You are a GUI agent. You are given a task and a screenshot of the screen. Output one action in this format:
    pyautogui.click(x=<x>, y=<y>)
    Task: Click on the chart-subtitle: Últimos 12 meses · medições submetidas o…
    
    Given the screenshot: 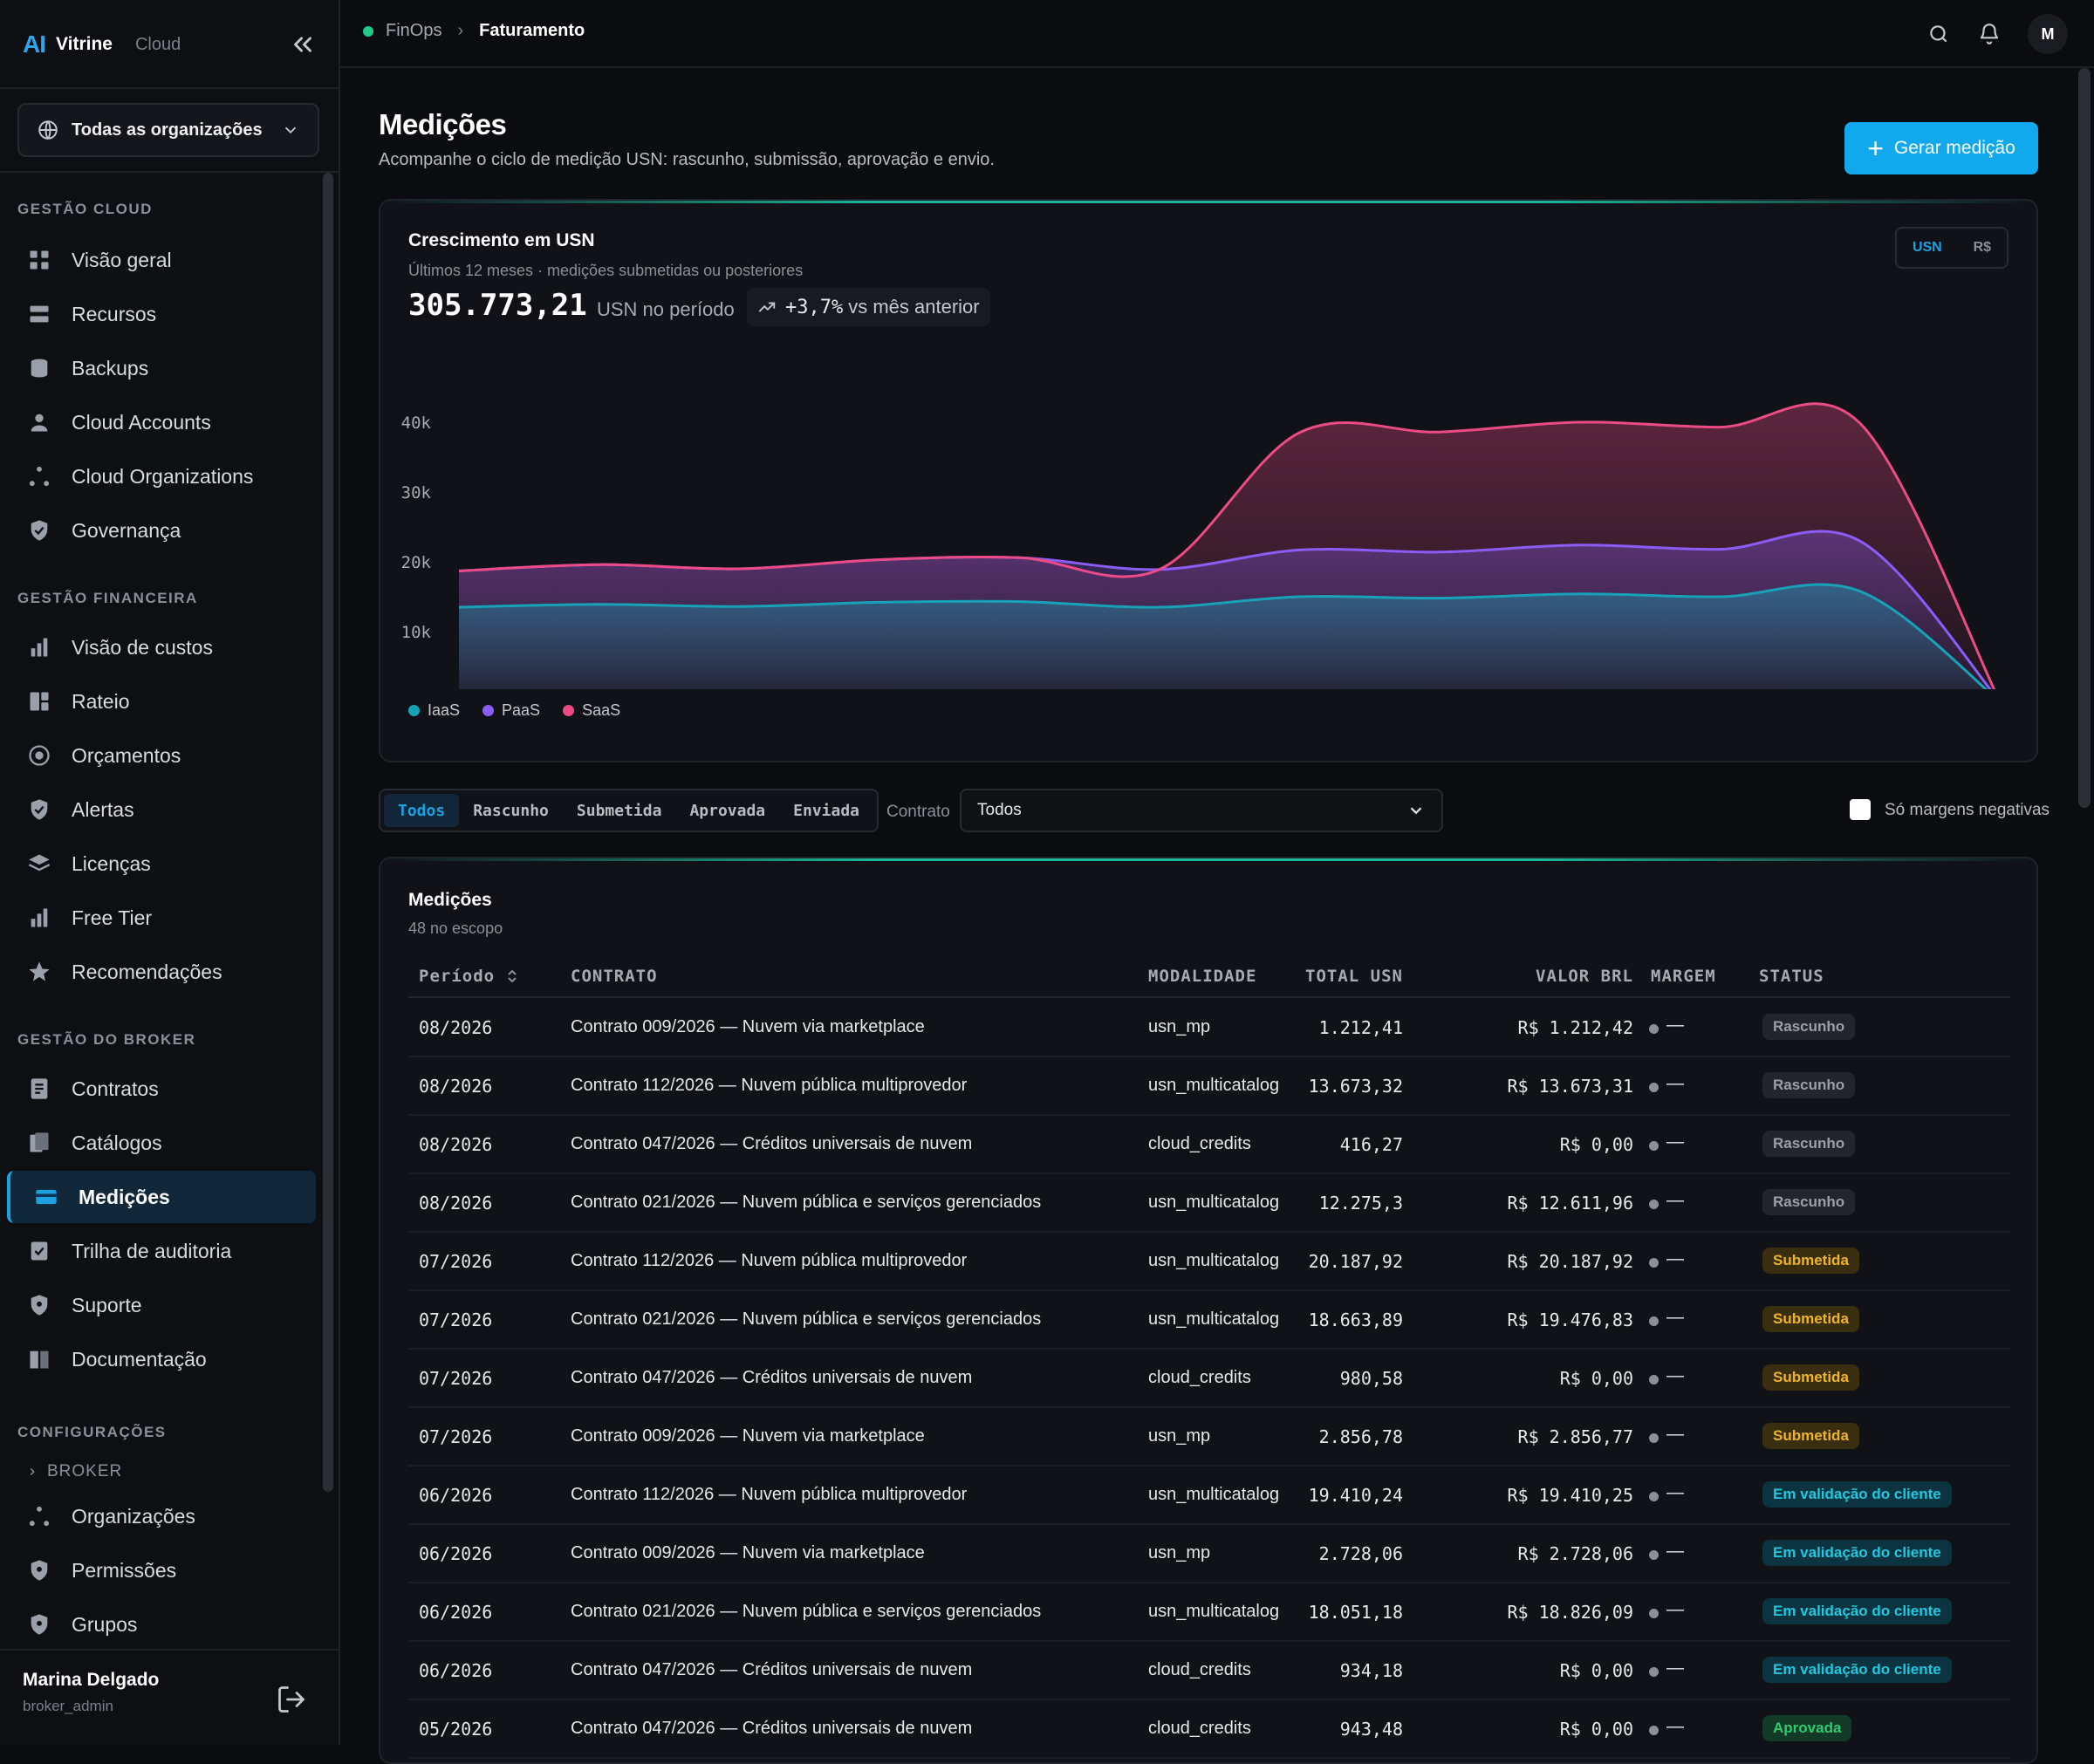 What is the action you would take?
    pyautogui.click(x=606, y=270)
    